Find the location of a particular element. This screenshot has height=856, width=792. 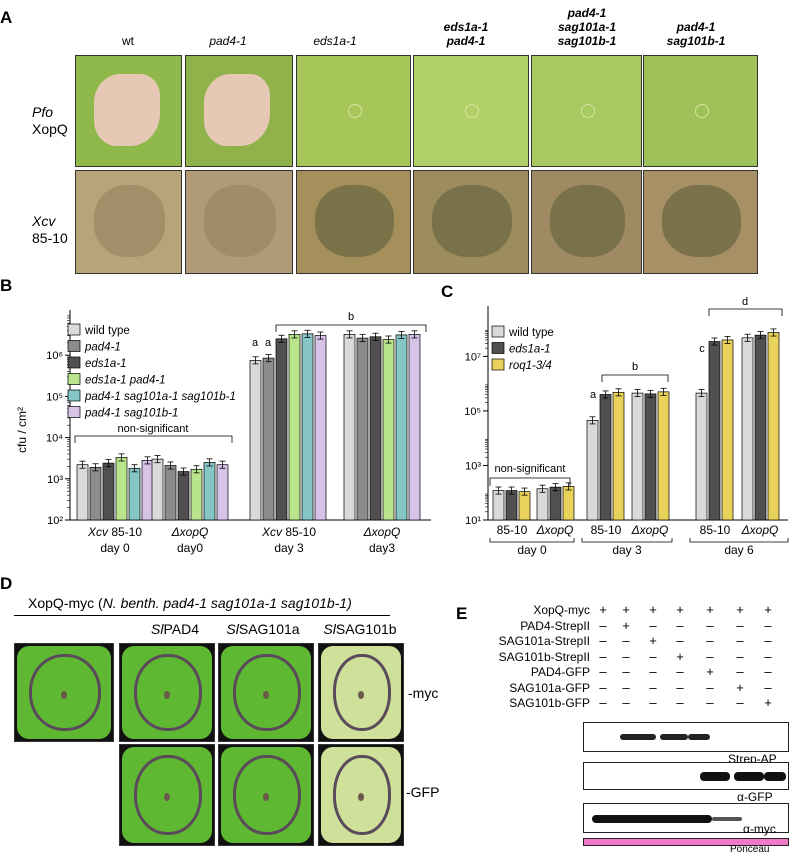

x-group-day-label: day3 is located at coordinates (382, 548).